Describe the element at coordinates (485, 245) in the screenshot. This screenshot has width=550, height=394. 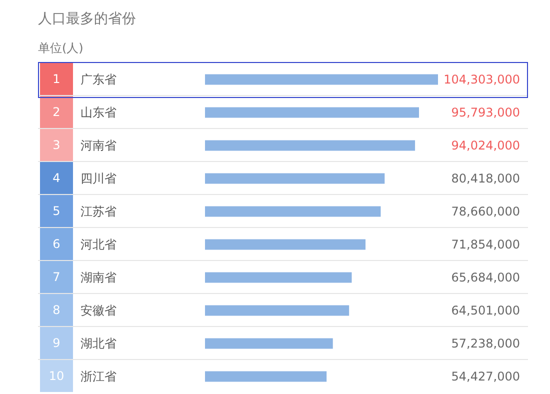
I see `data-label: 71,854,000` at that location.